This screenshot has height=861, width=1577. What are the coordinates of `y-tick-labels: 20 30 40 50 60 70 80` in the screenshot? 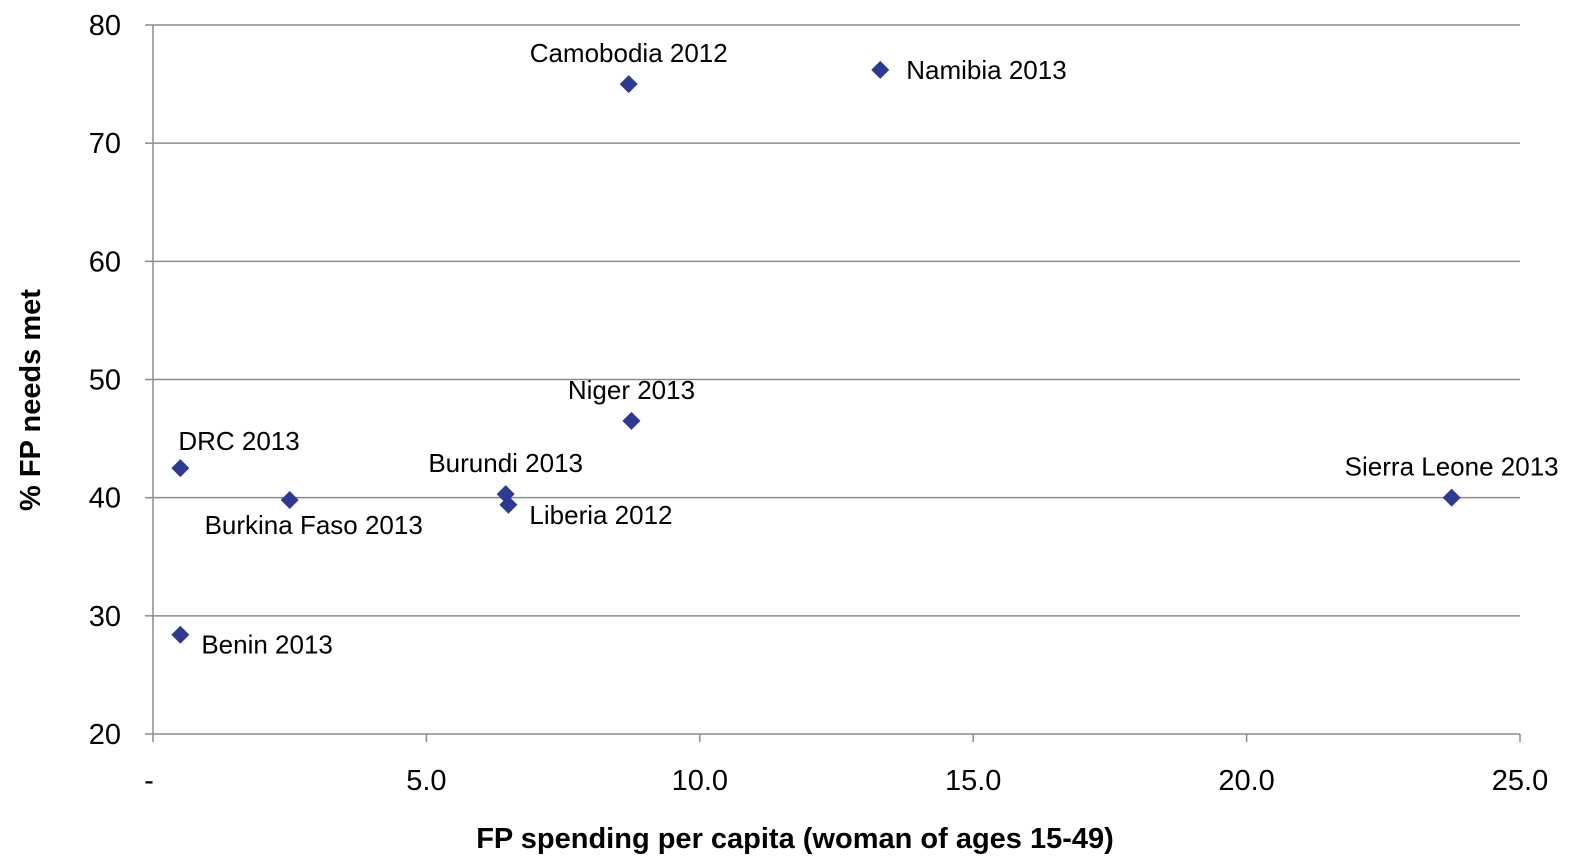 It's located at (105, 380).